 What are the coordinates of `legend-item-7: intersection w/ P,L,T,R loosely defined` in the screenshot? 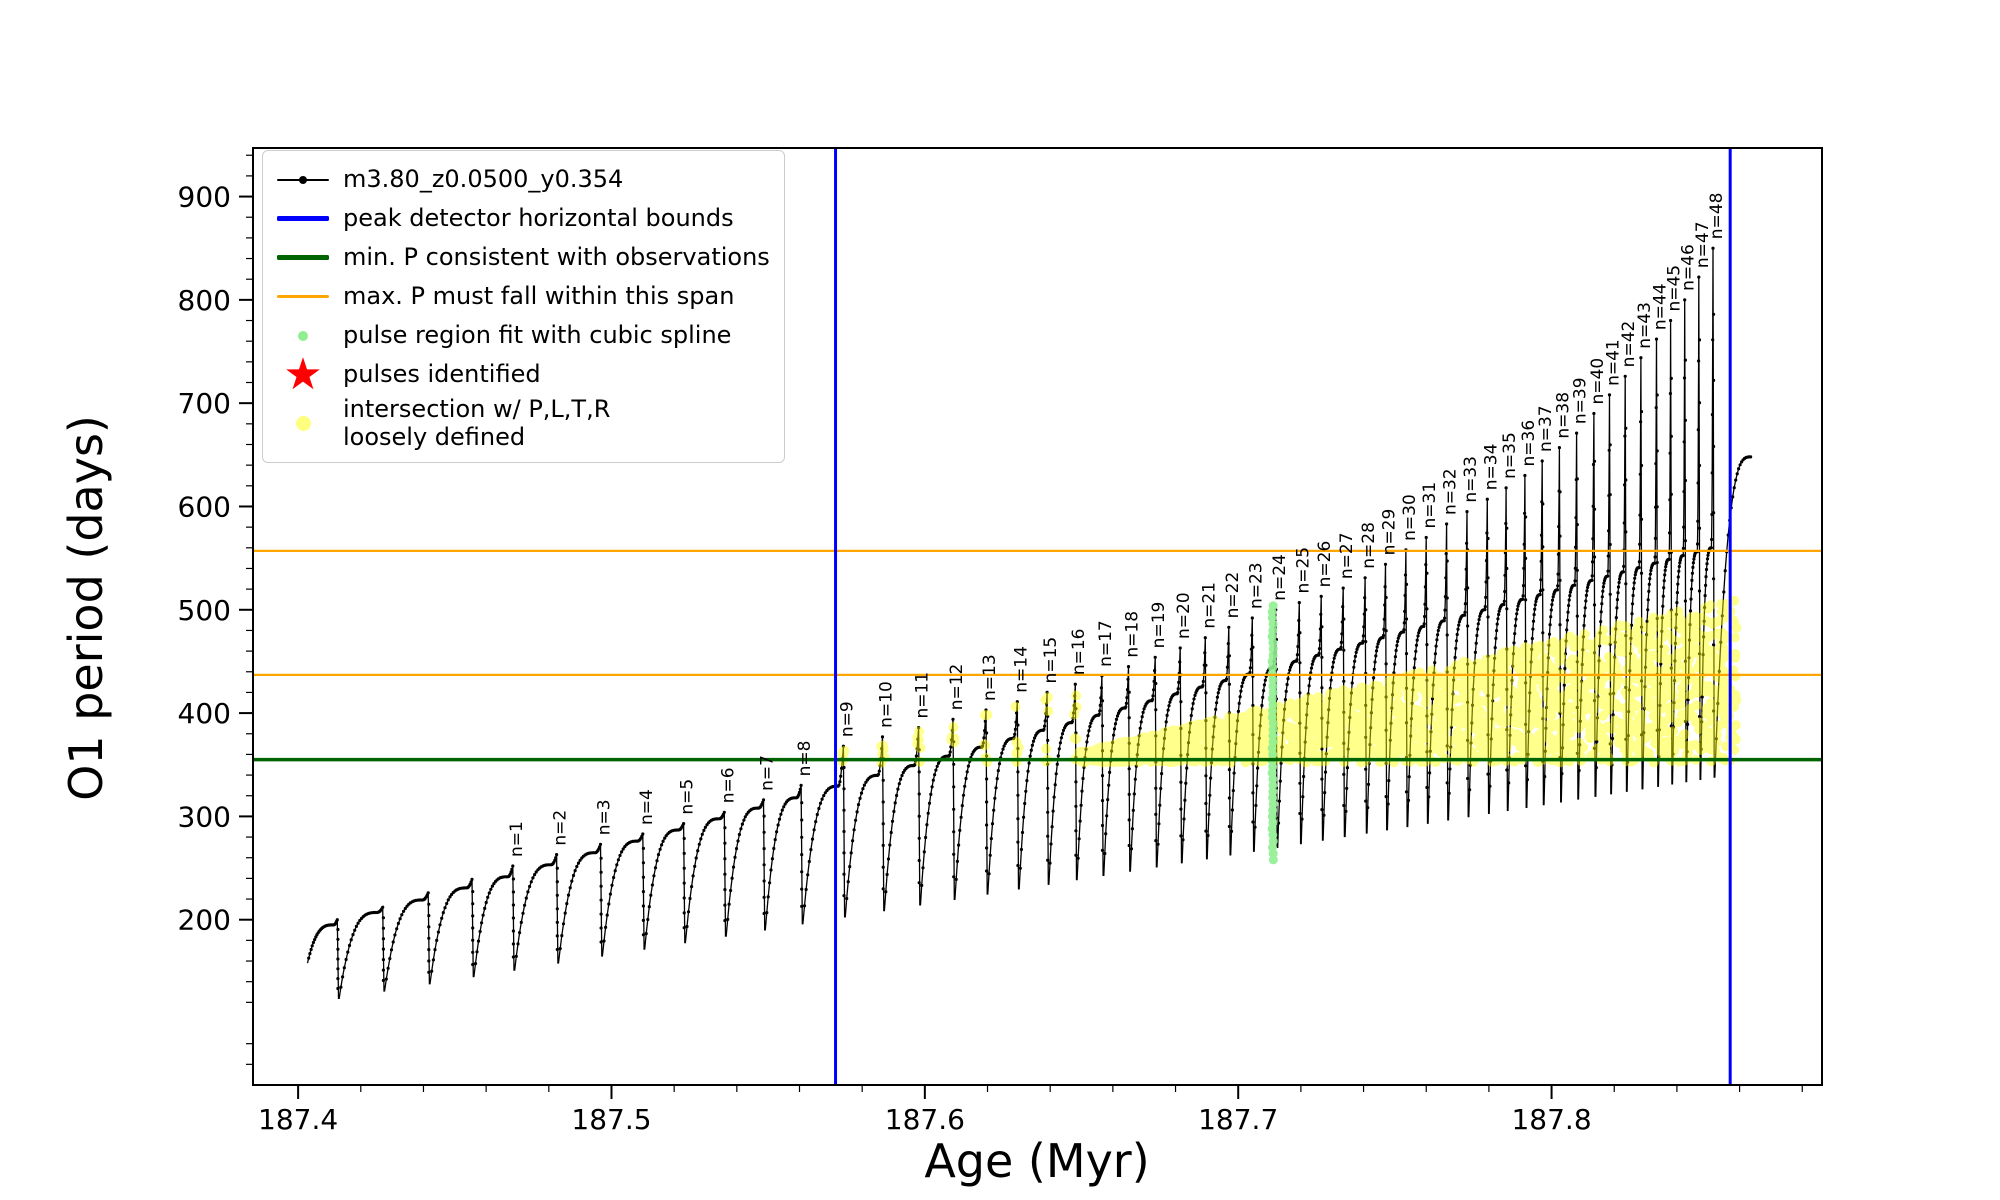 It's located at (523, 423).